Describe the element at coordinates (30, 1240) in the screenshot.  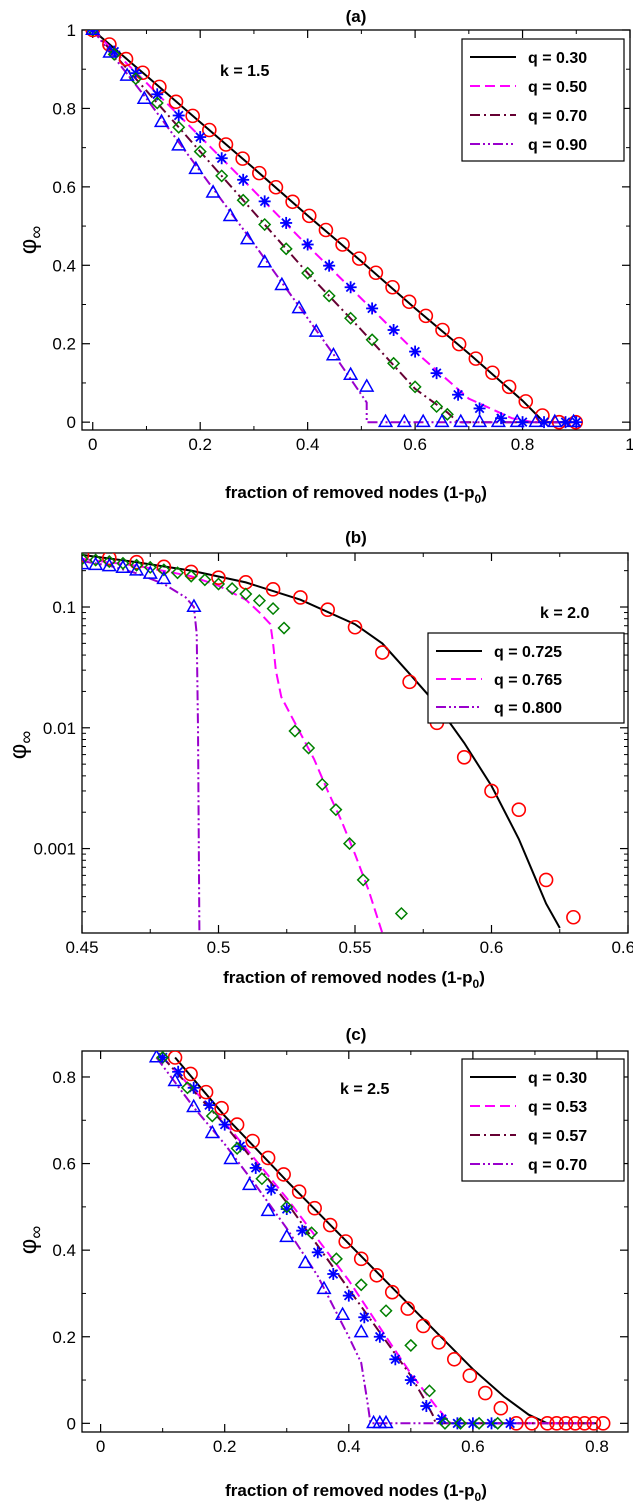
I see `y-axis-title-c: φ∞` at that location.